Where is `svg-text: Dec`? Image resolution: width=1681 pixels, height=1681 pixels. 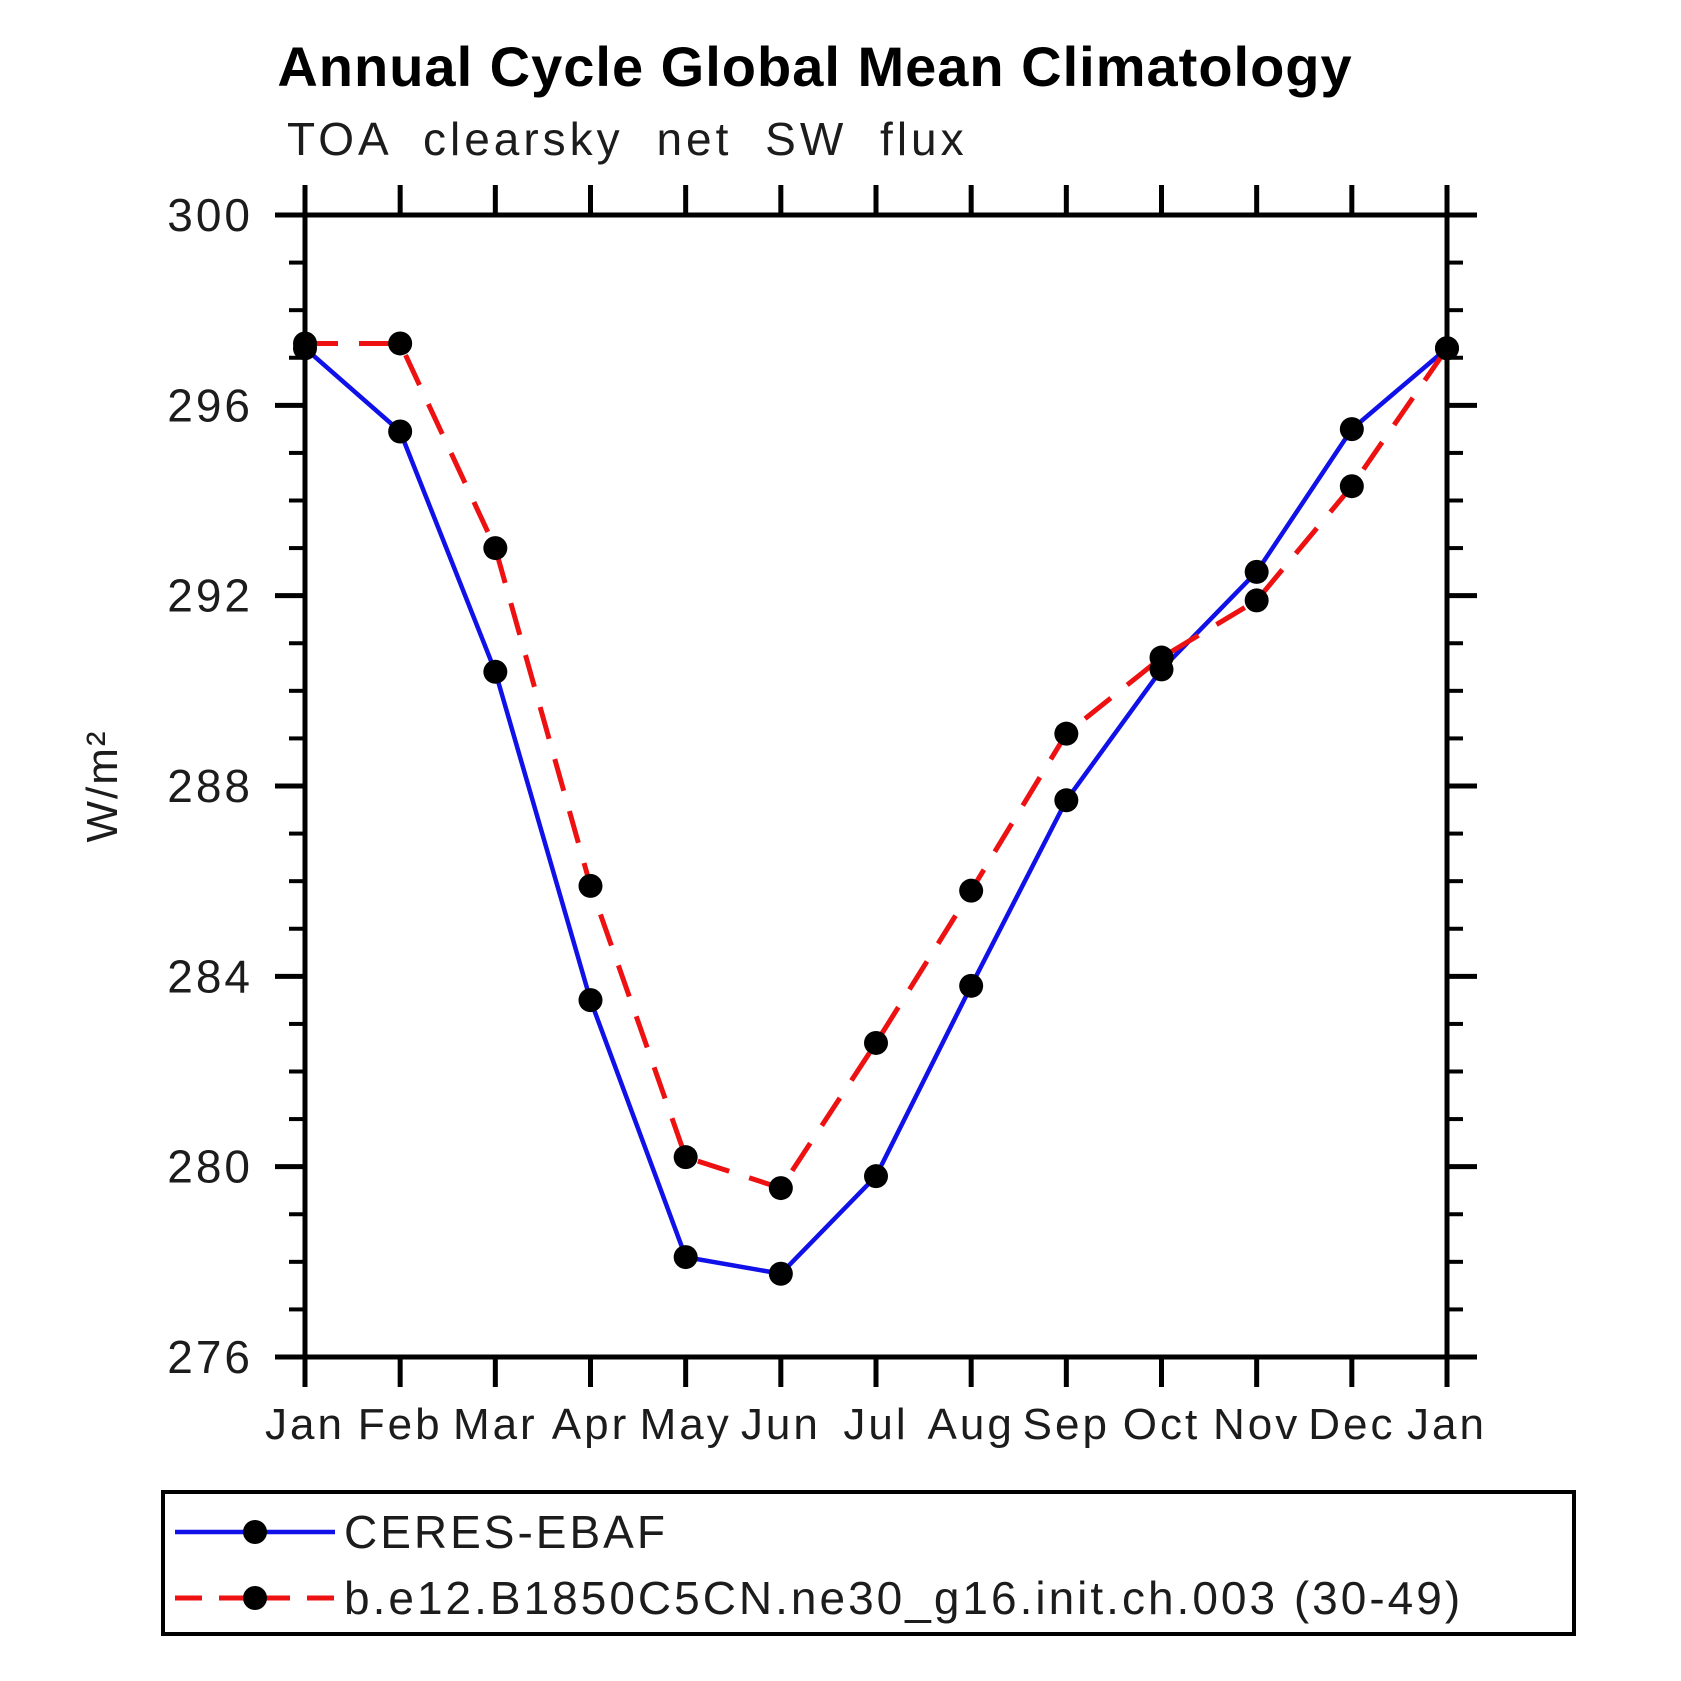
svg-text: Dec is located at coordinates (1351, 1424).